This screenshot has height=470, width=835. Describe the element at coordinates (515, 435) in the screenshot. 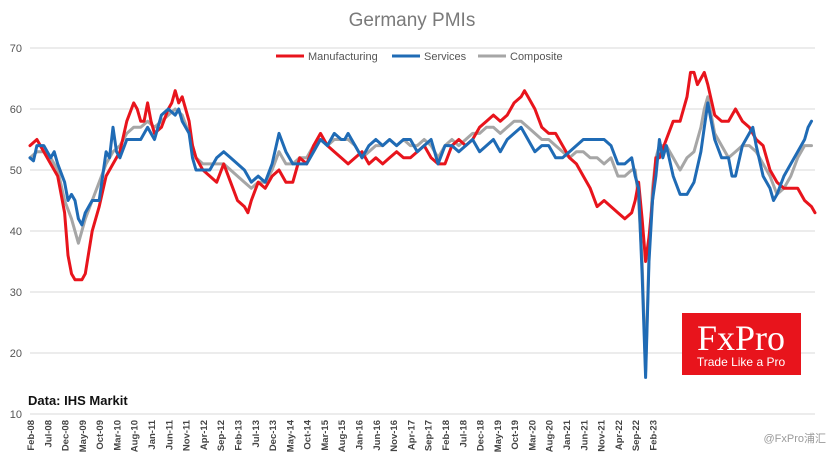

I see `x-tick-label: Oct-19` at that location.